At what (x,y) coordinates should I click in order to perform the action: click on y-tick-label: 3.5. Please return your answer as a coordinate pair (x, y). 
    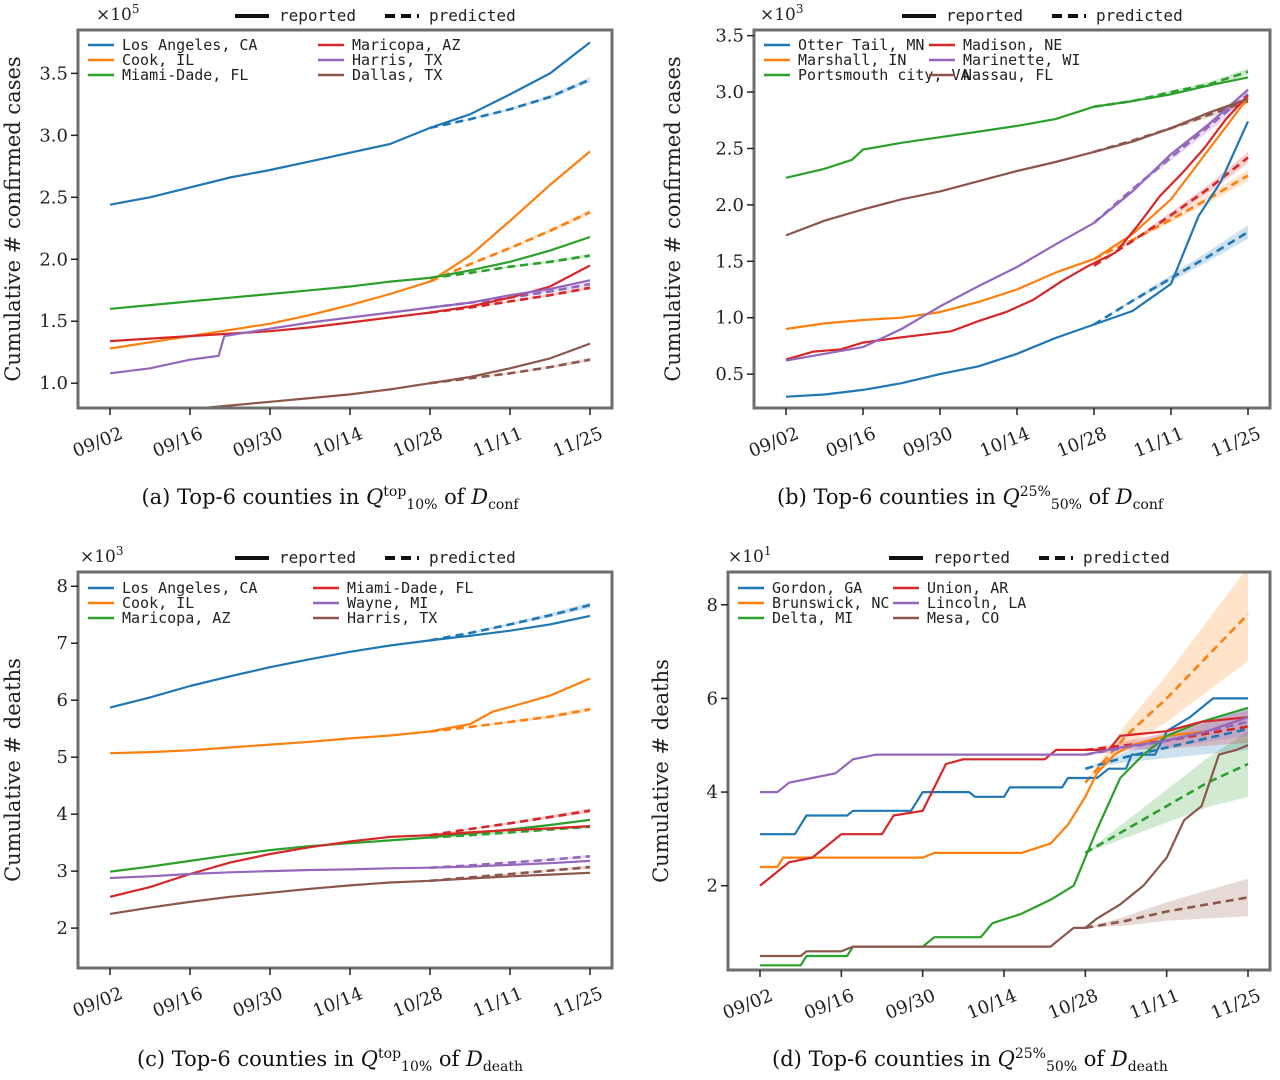
    Looking at the image, I should click on (53, 73).